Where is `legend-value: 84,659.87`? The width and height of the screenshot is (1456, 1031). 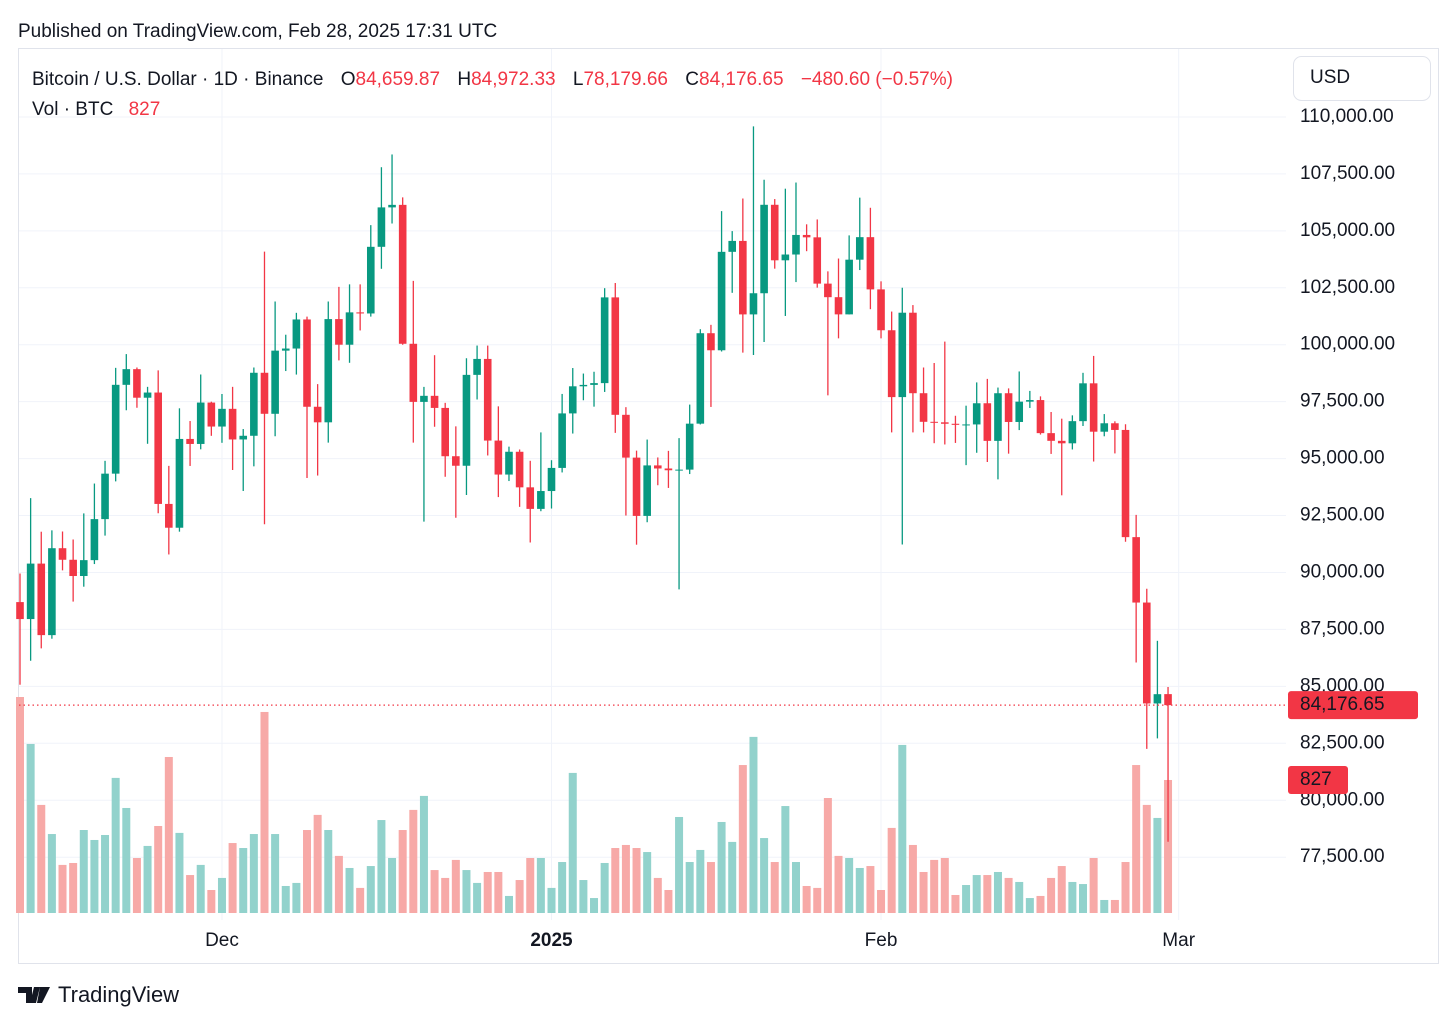
legend-value: 84,659.87 is located at coordinates (398, 79).